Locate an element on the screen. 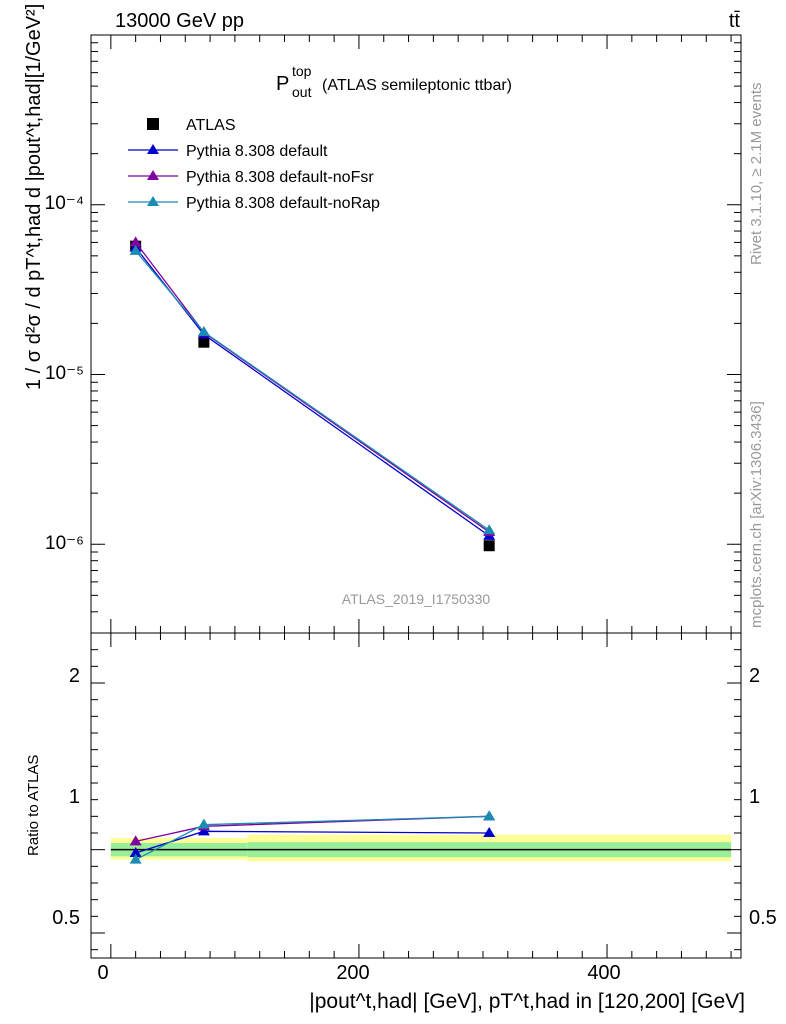 This screenshot has height=1024, width=786. mcplots-label: mcplots.cern.ch [arXiv:1306.3436] is located at coordinates (756, 514).